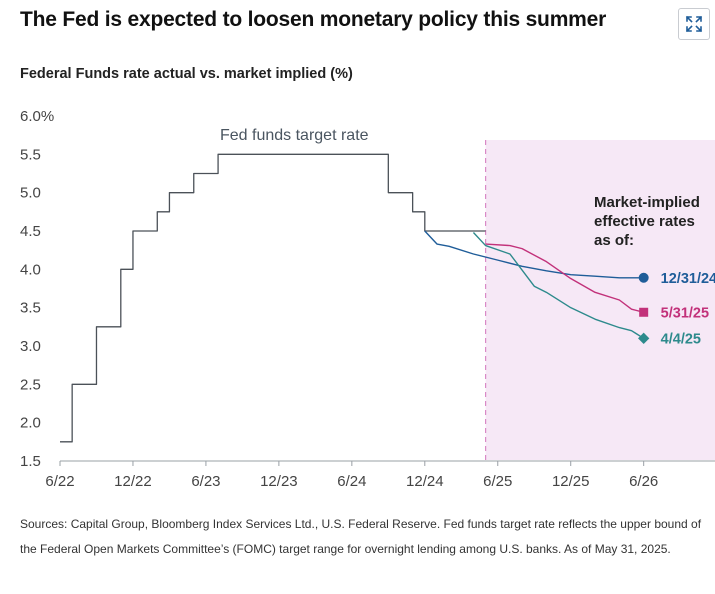 This screenshot has width=715, height=594. Describe the element at coordinates (30, 231) in the screenshot. I see `y-tick-label: 4.5` at that location.